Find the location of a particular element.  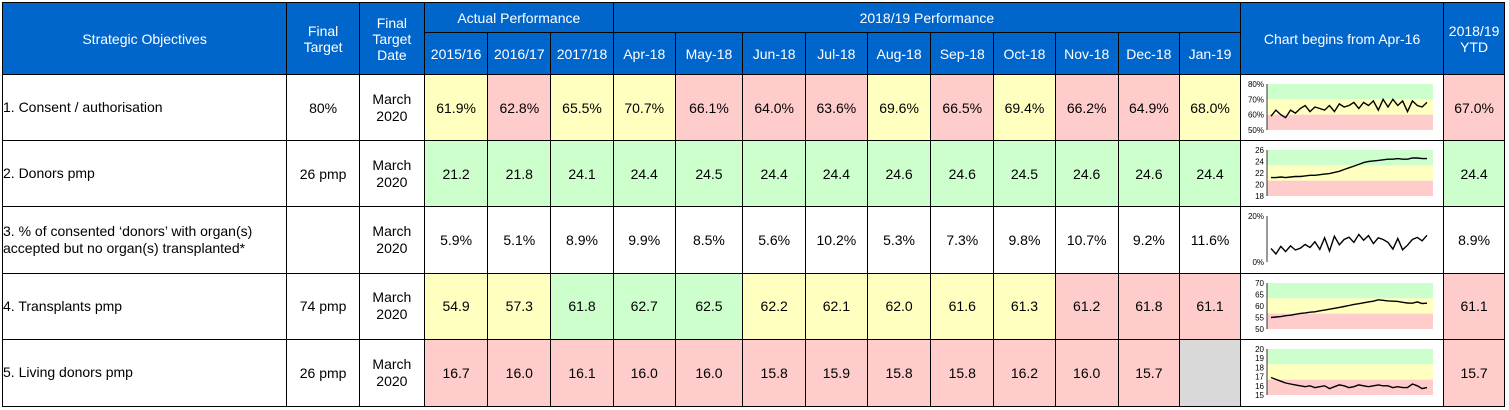

y-tick-label: 16 is located at coordinates (1259, 386).